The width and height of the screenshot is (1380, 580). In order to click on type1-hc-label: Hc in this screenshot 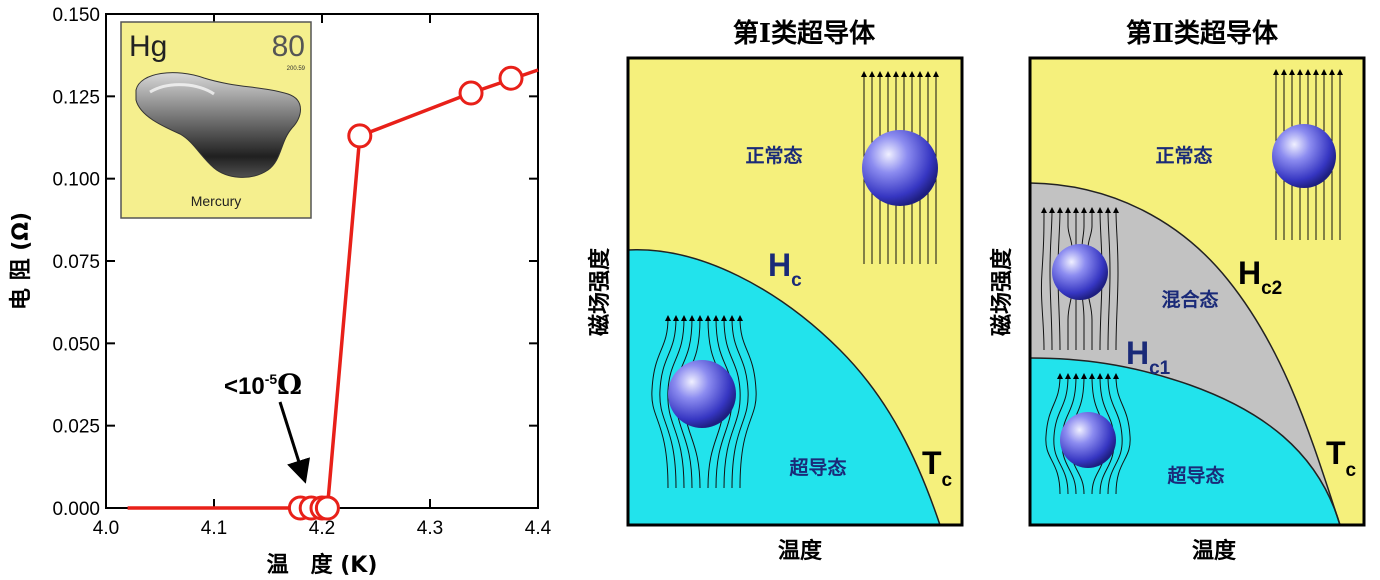, I will do `click(785, 269)`.